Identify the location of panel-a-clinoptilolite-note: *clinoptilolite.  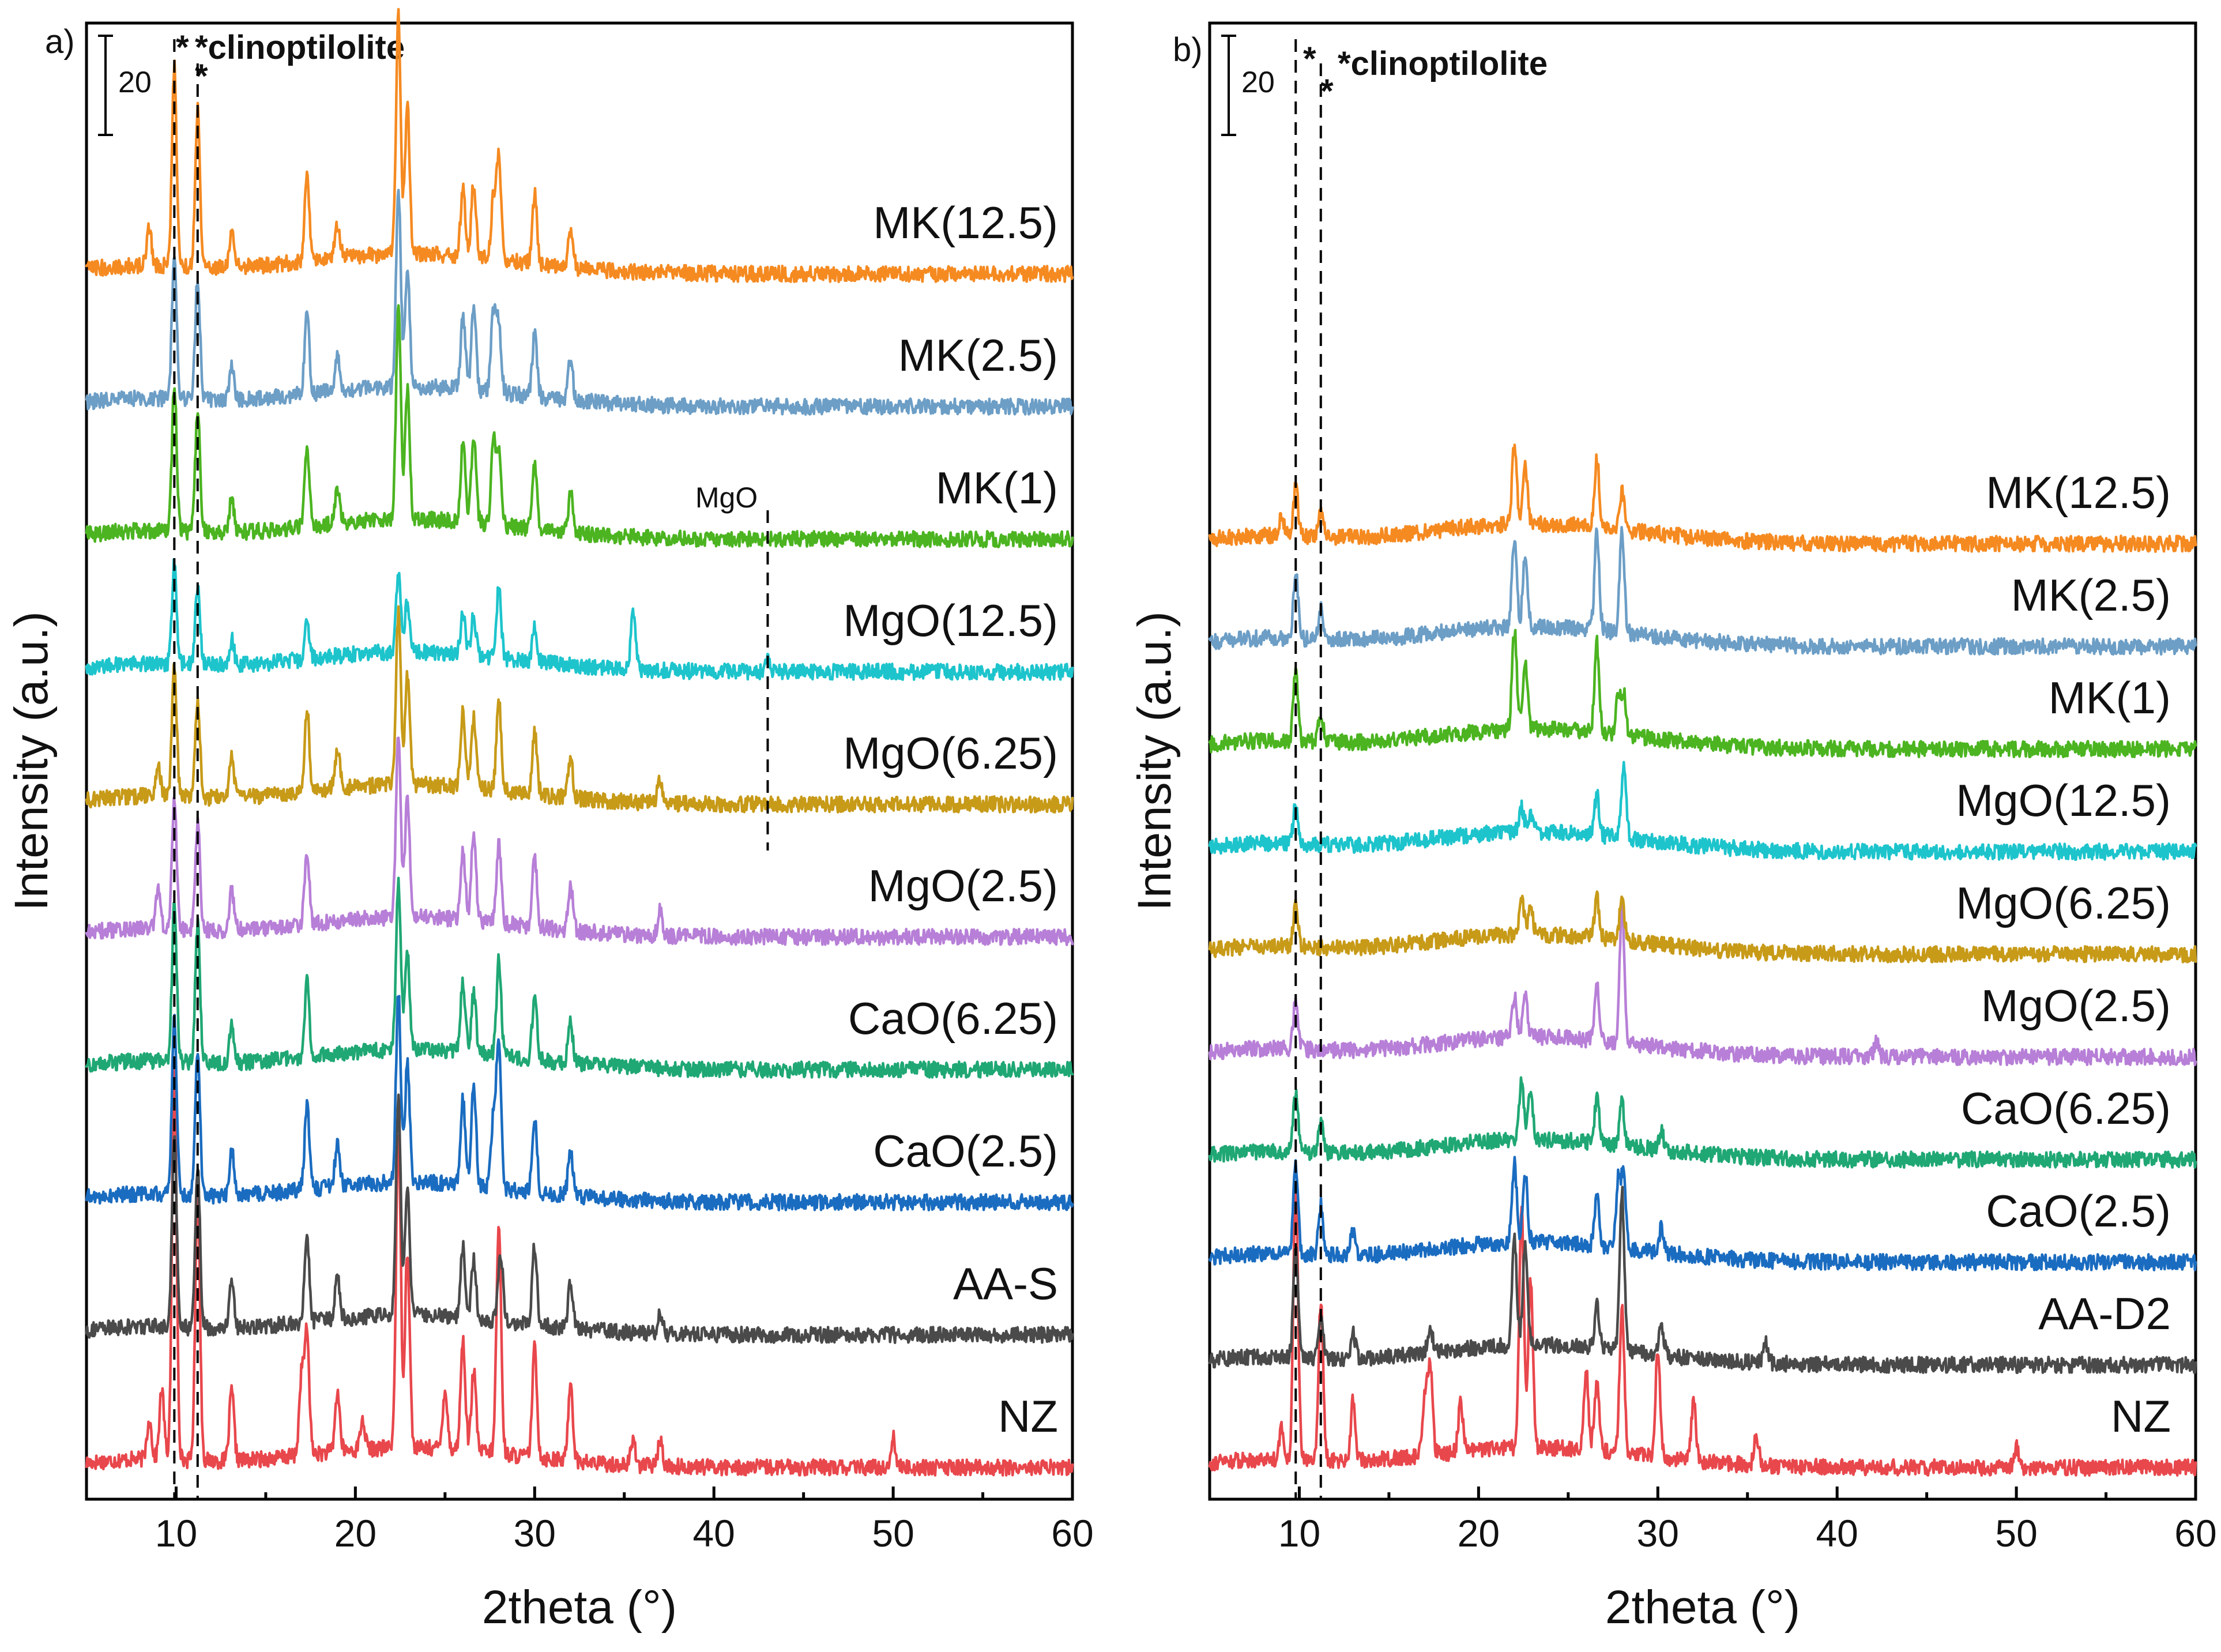
(300, 47).